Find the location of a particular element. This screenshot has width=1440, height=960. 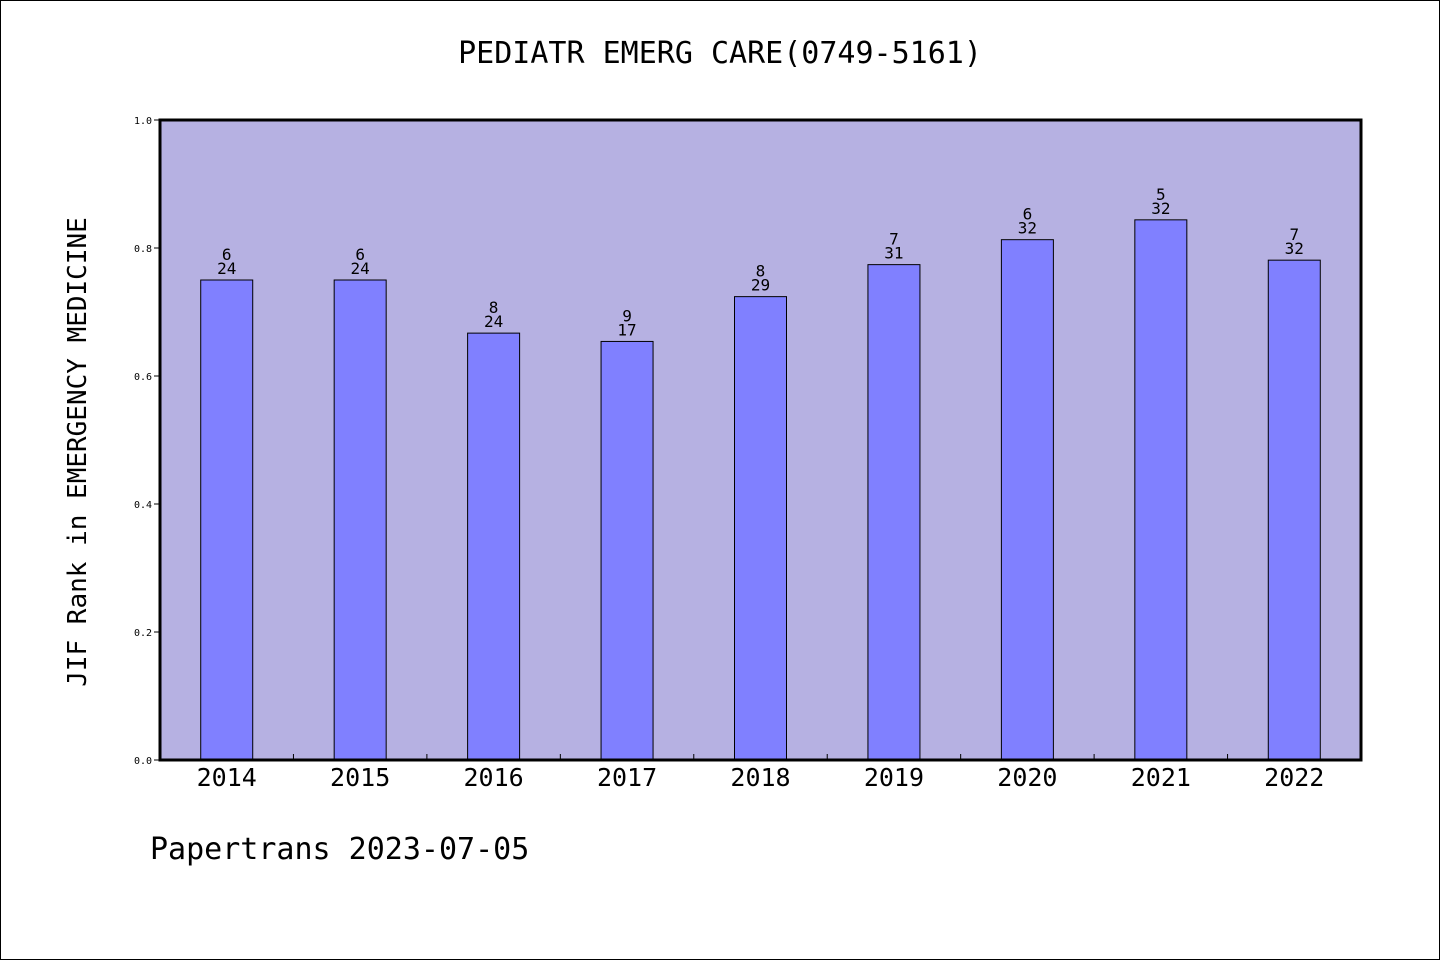

bar-2022 is located at coordinates (1294, 510).